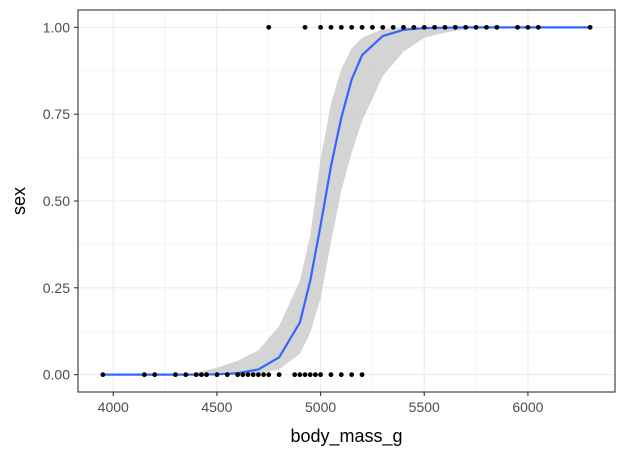 This screenshot has height=455, width=630. What do you see at coordinates (320, 407) in the screenshot?
I see `x-tick-label: 5000` at bounding box center [320, 407].